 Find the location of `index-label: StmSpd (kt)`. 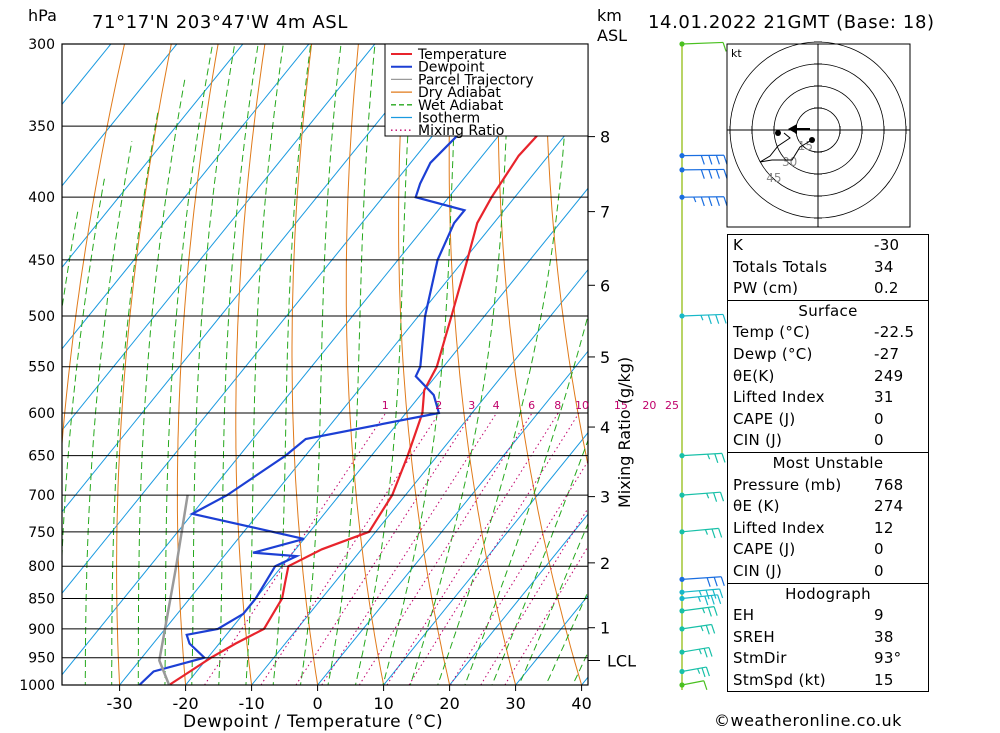

index-label: StmSpd (kt) is located at coordinates (779, 679).